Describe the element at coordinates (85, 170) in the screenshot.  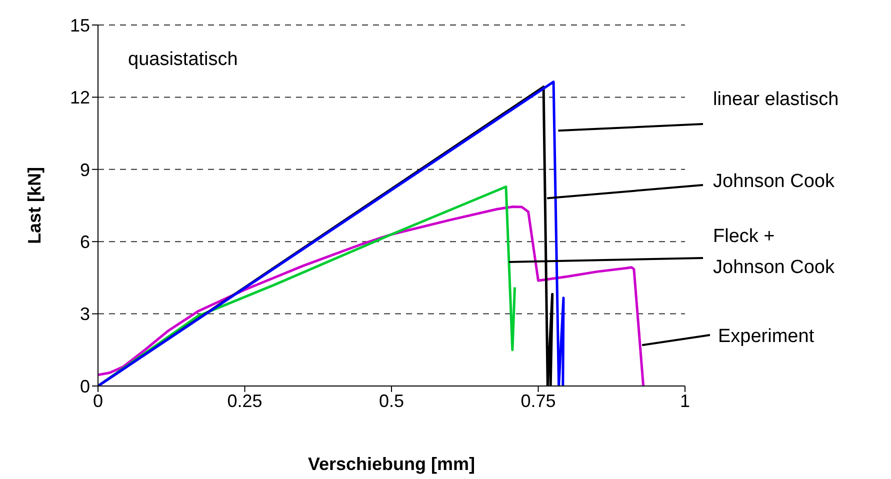
I see `y-tick-label: 9` at that location.